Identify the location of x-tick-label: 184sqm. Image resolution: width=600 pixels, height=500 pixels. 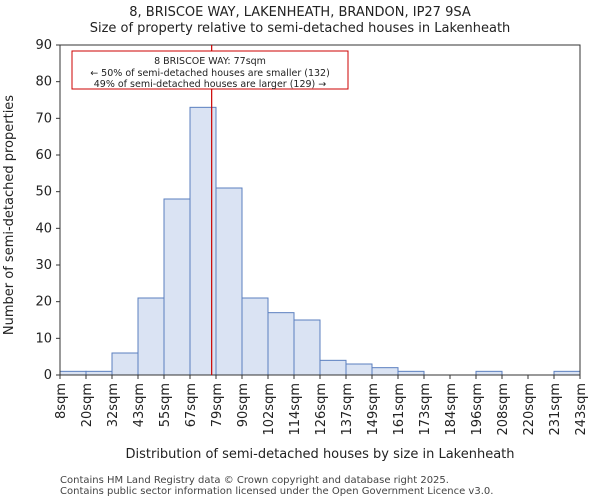
(451, 409).